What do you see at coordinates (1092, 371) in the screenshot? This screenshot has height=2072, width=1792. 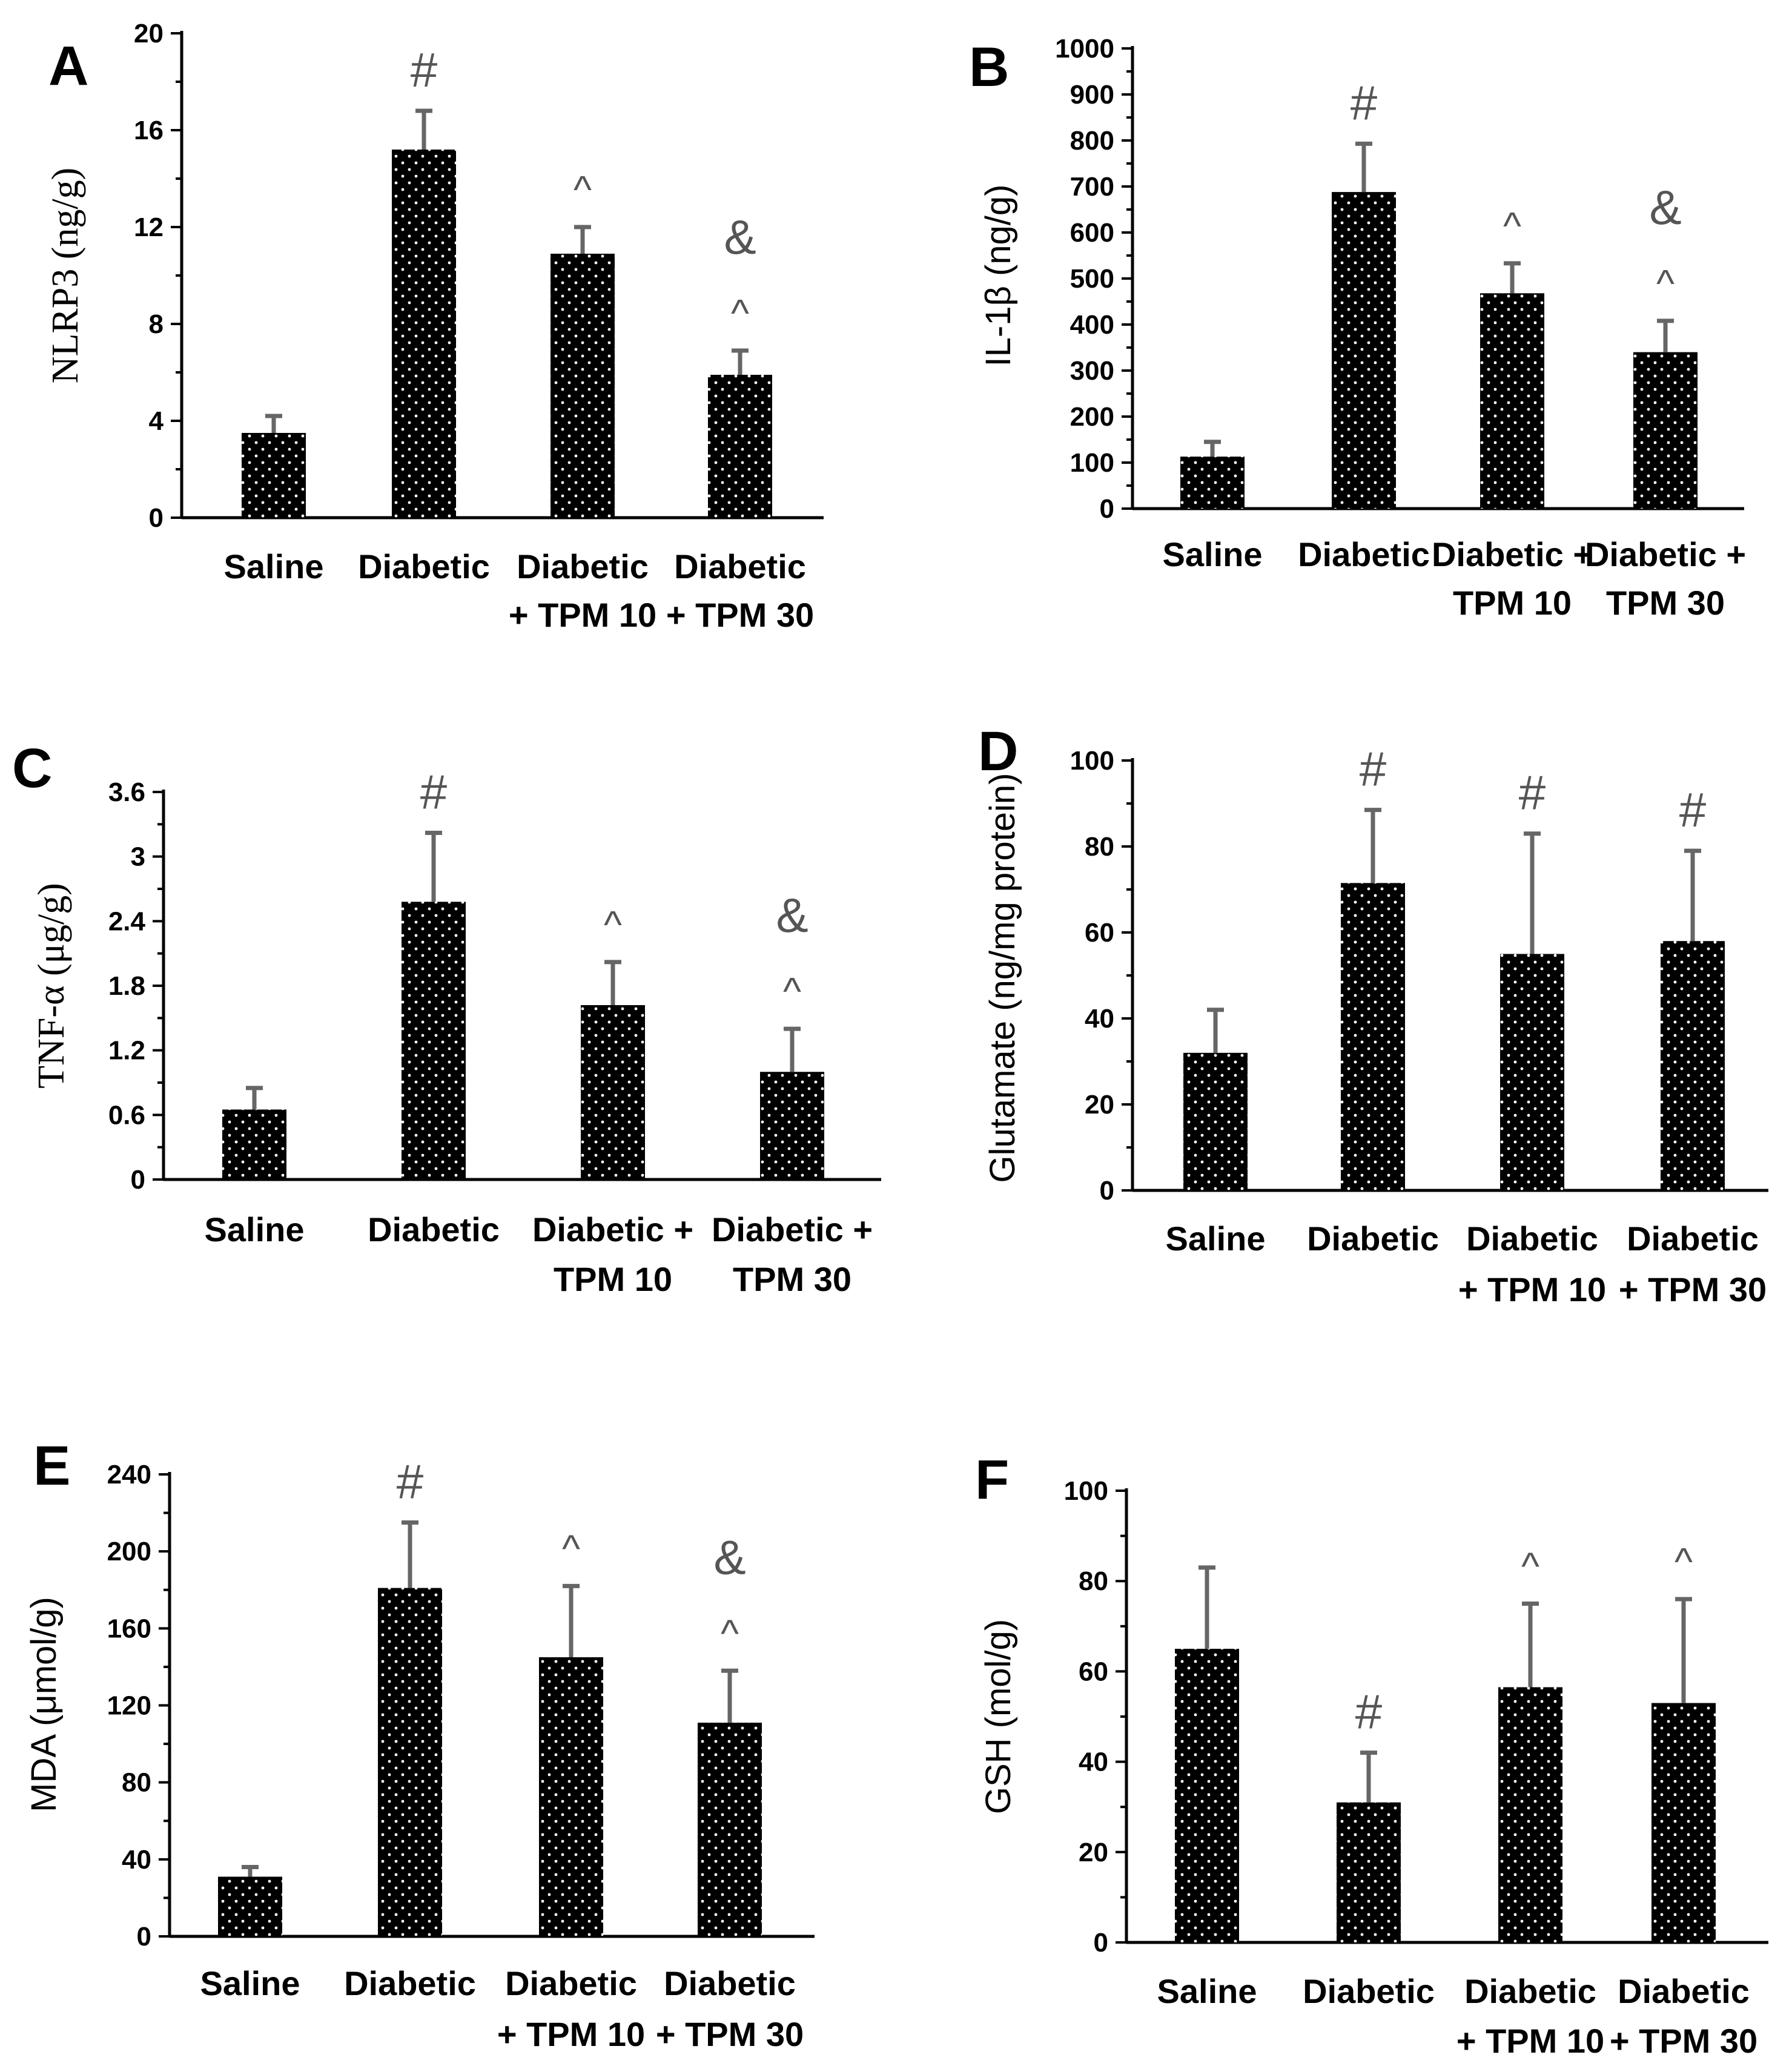 I see `y-tick-label: 300` at bounding box center [1092, 371].